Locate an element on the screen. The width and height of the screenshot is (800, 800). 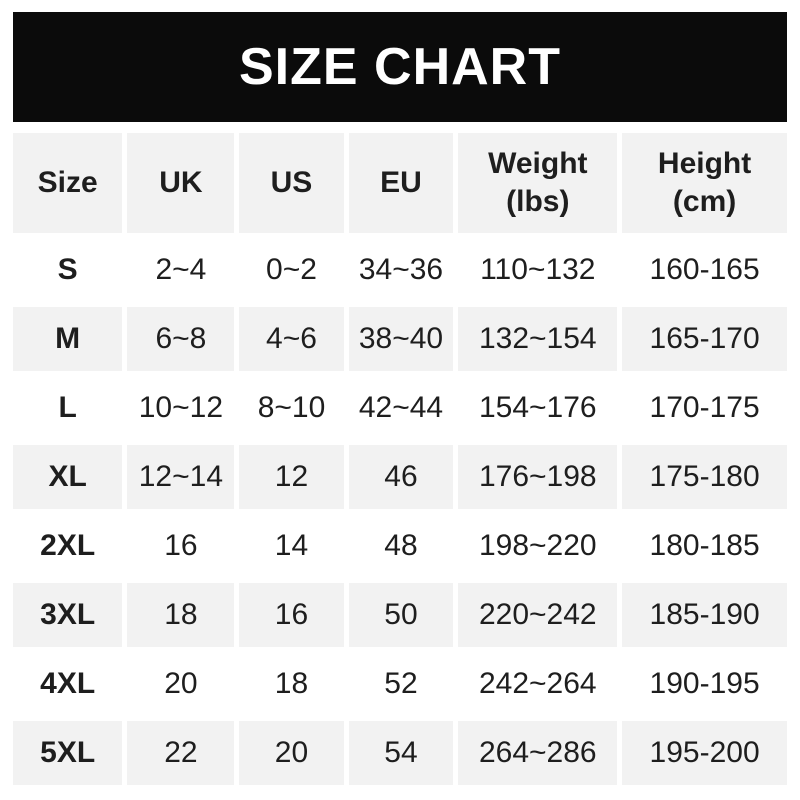
height-cell: 160-165 is located at coordinates (704, 270).